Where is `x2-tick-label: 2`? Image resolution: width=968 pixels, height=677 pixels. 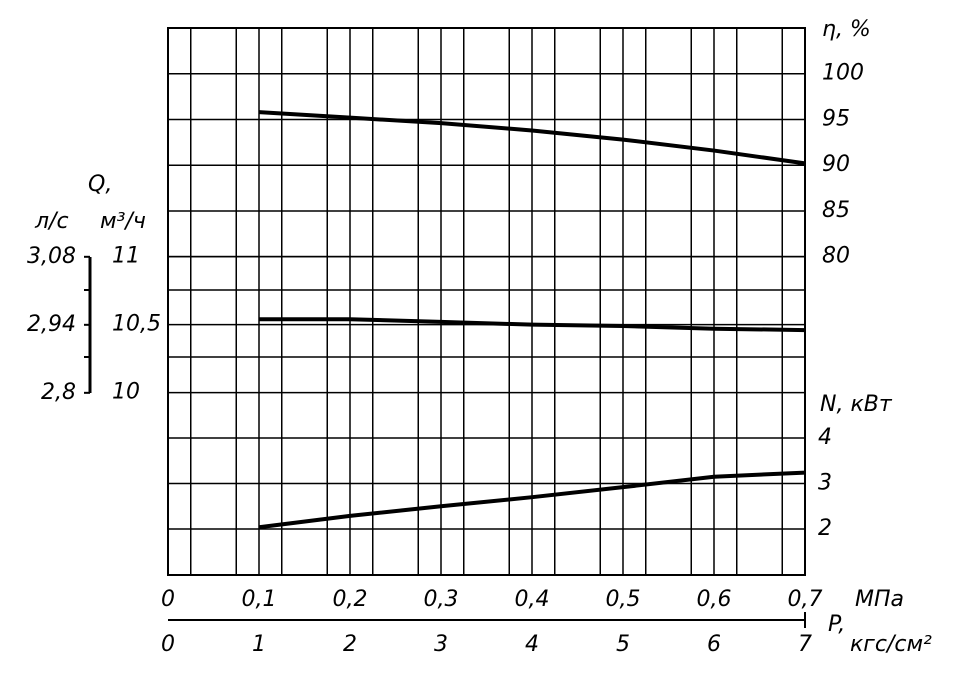 x2-tick-label: 2 is located at coordinates (350, 644).